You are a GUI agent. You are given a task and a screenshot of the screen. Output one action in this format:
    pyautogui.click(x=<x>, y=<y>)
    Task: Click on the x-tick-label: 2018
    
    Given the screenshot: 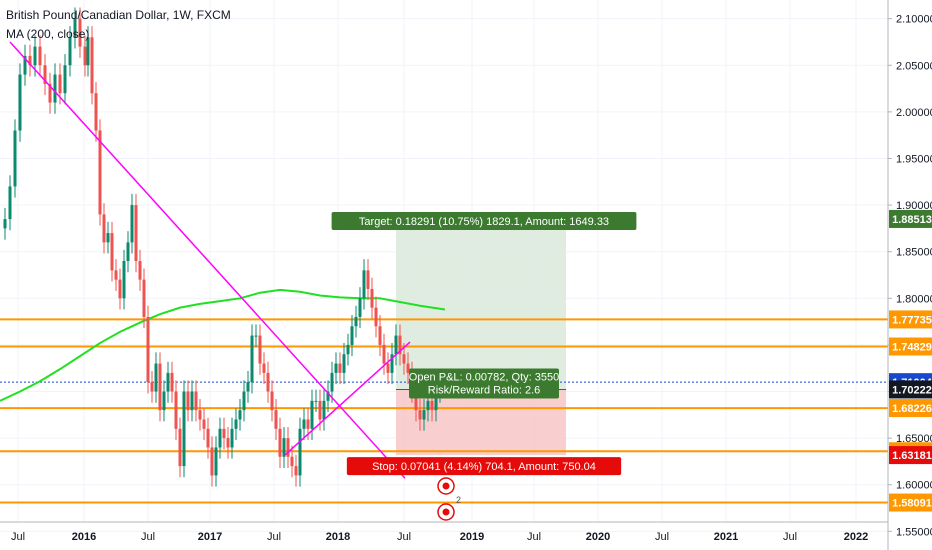 What is the action you would take?
    pyautogui.click(x=338, y=537)
    